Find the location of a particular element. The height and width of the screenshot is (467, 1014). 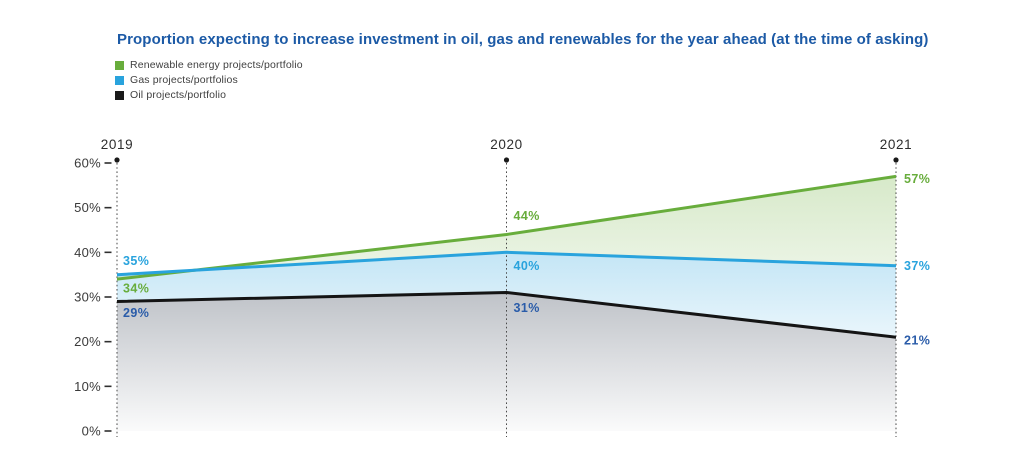

line-gas is located at coordinates (506, 263).